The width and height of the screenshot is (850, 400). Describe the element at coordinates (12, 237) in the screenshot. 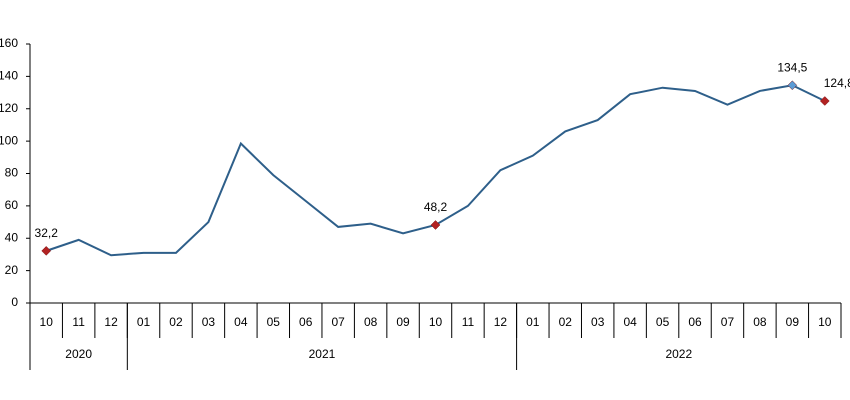

I see `y-tick-label: 40` at that location.